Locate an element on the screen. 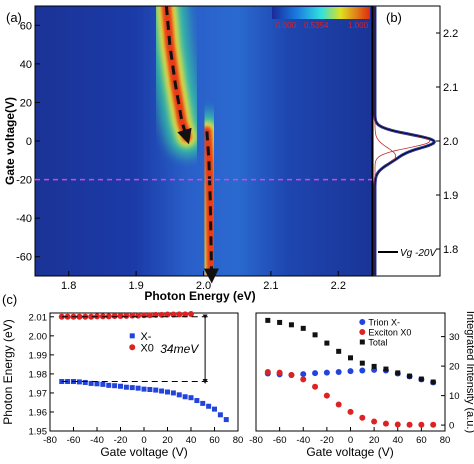 The height and width of the screenshot is (464, 474). spectrum-frame is located at coordinates (406, 141).